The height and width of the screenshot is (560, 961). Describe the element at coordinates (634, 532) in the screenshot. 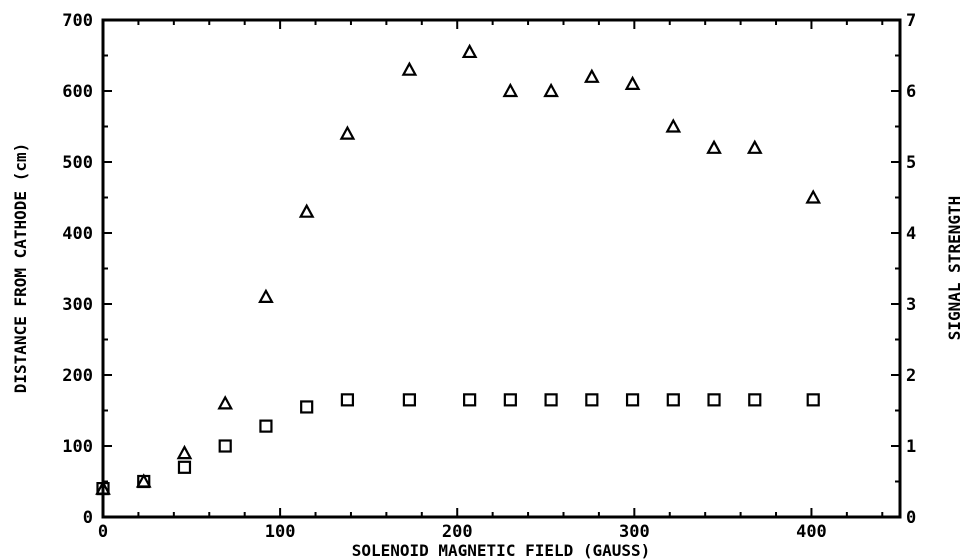

I see `x-tick-label: 300` at that location.